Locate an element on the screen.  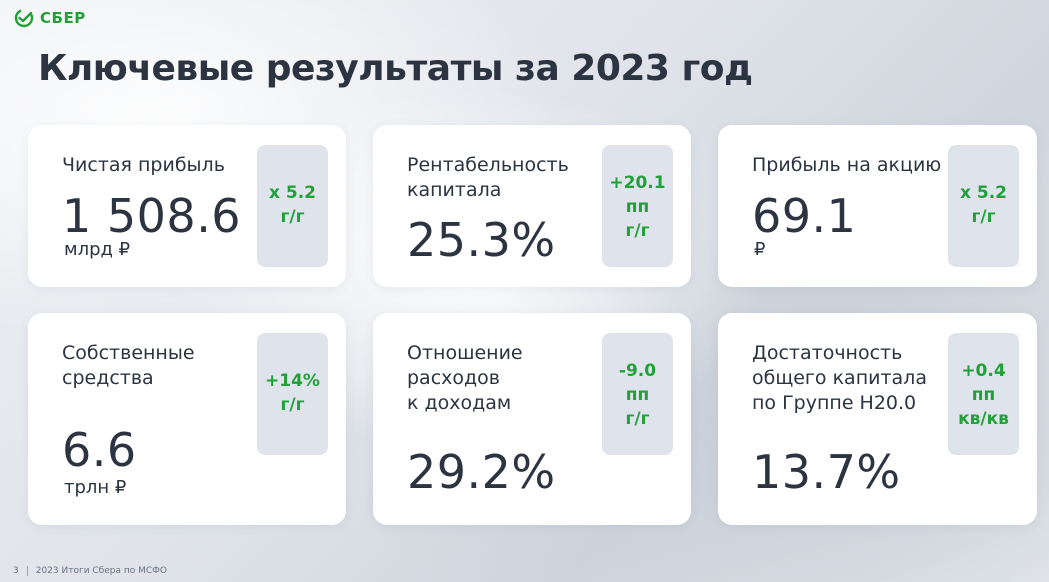
card-value: 6.6 is located at coordinates (99, 450).